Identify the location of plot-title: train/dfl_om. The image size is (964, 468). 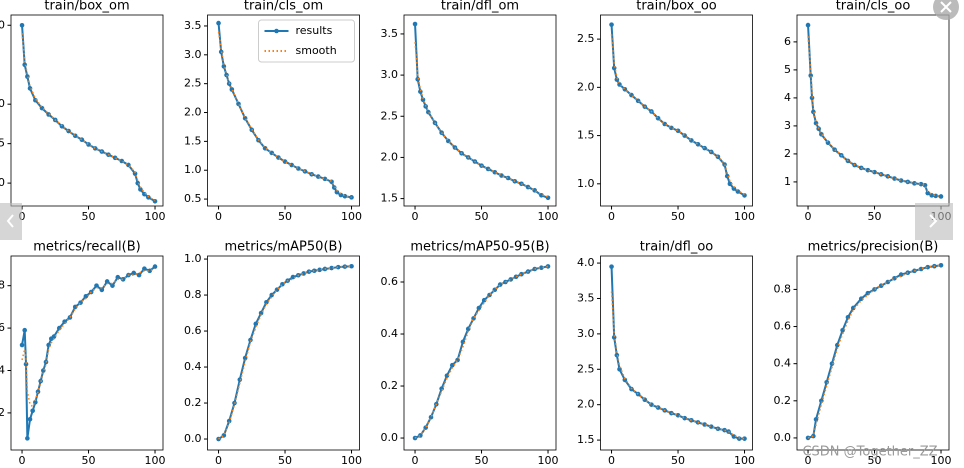
(480, 7).